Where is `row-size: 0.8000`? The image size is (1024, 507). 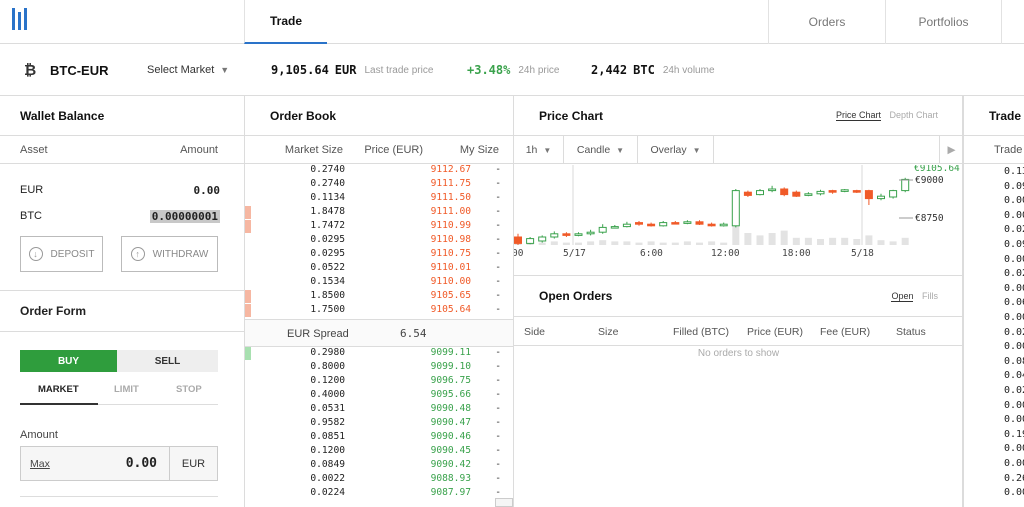
row-size: 0.8000 is located at coordinates (327, 366).